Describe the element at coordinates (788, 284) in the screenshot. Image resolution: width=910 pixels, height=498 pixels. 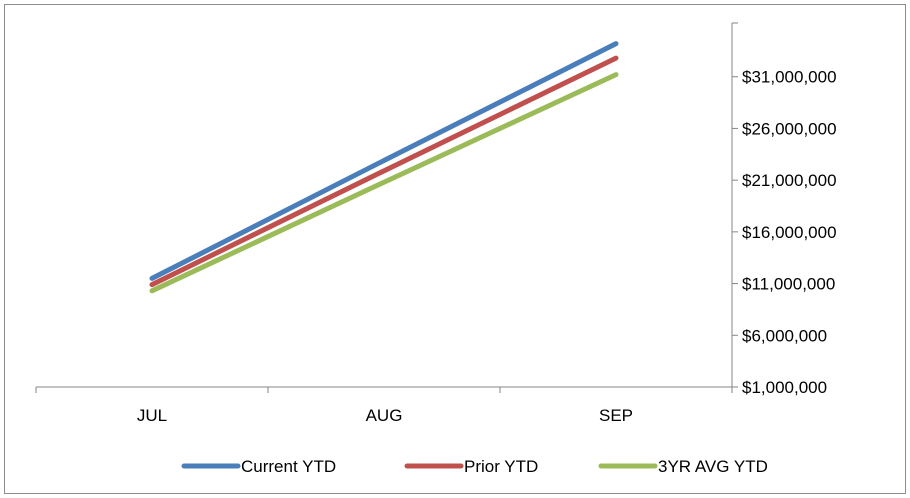
I see `y-tick-label: $11,000,000` at that location.